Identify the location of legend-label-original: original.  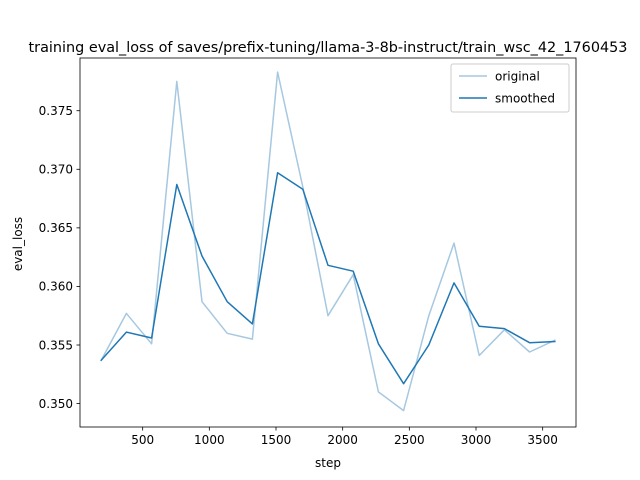
(517, 76).